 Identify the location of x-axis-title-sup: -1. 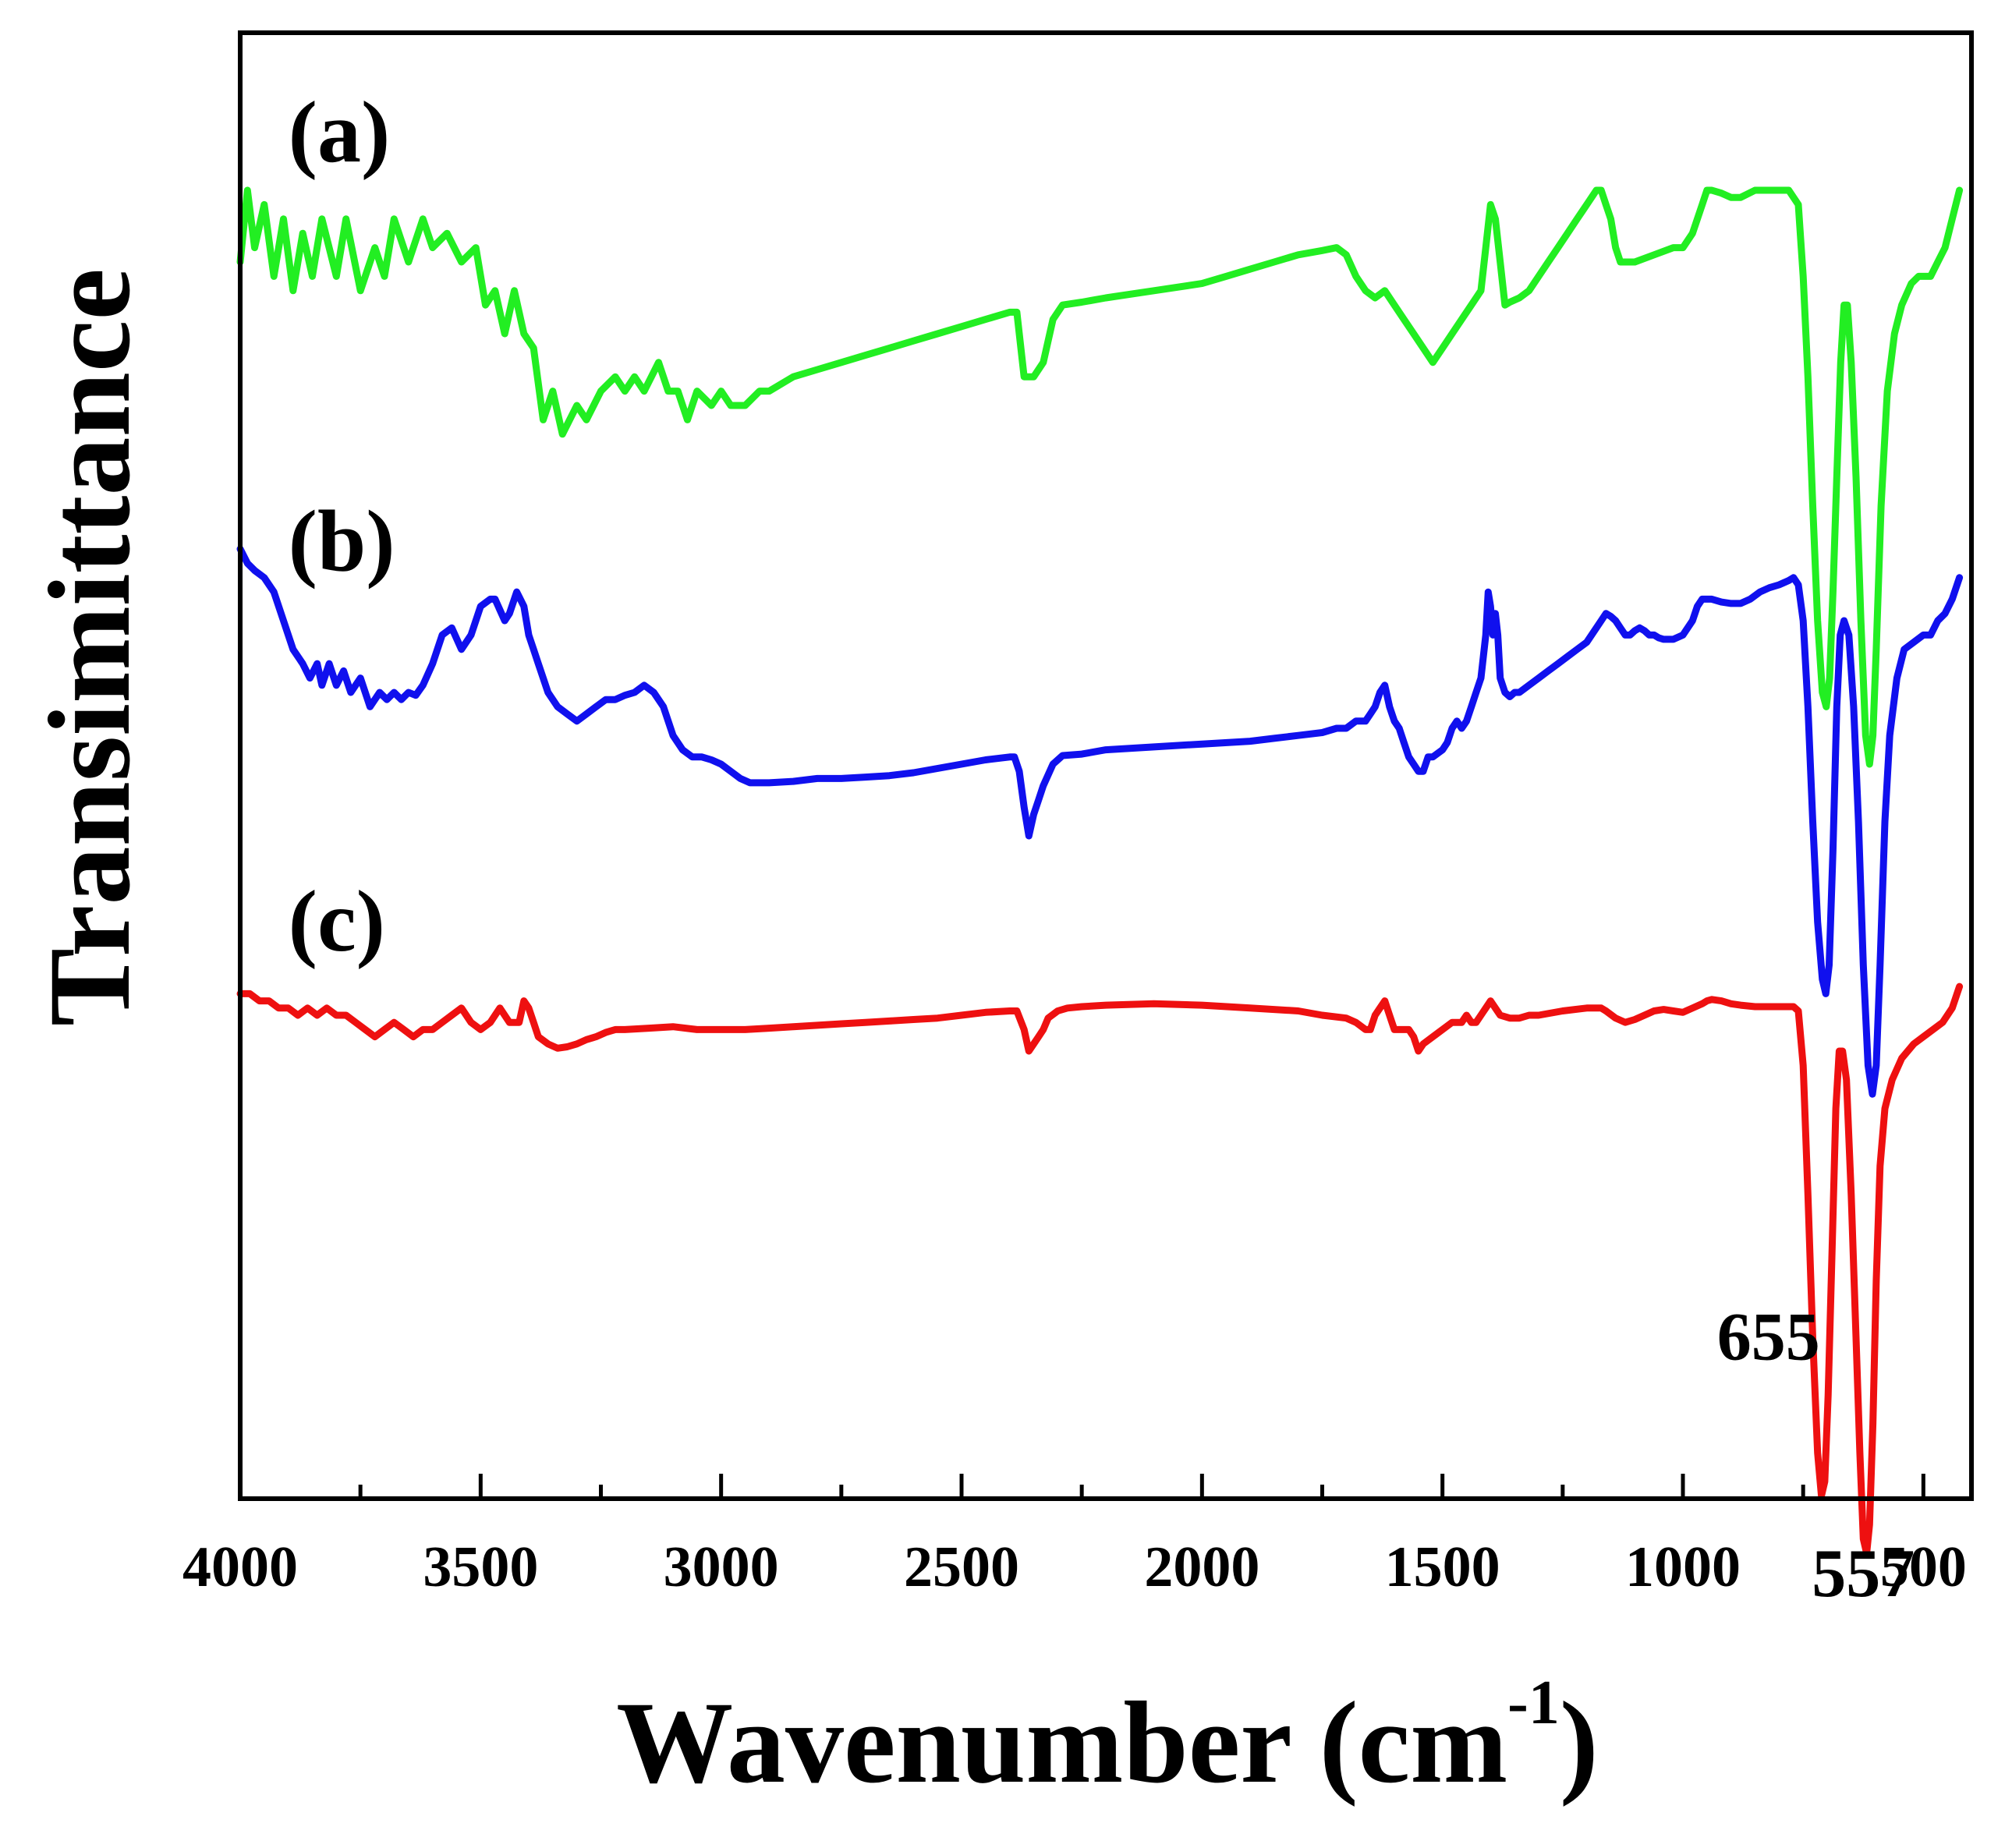
(1533, 1703).